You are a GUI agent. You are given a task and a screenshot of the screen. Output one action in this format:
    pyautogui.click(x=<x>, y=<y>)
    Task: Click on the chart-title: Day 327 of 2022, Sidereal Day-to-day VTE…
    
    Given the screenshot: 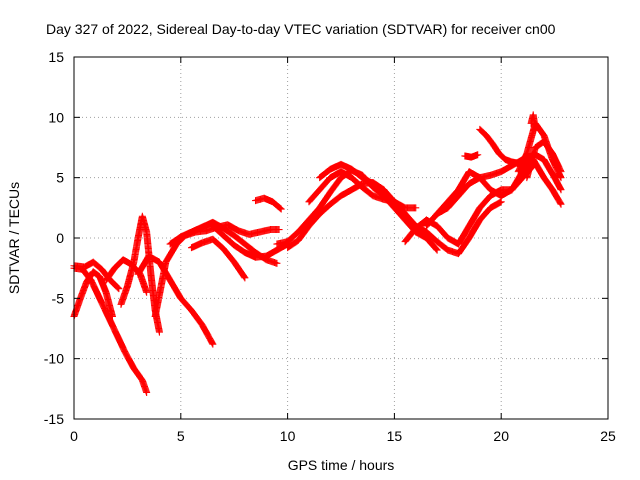 What is the action you would take?
    pyautogui.click(x=301, y=29)
    